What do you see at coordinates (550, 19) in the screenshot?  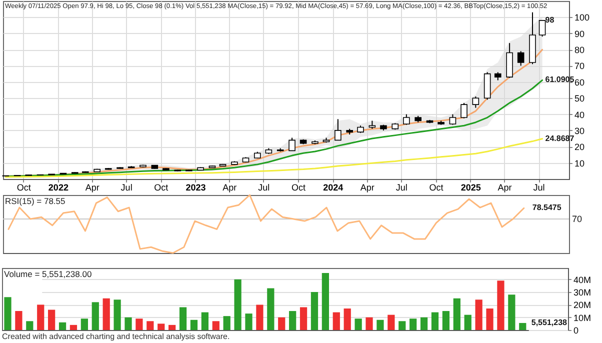 I see `annotation: 98` at bounding box center [550, 19].